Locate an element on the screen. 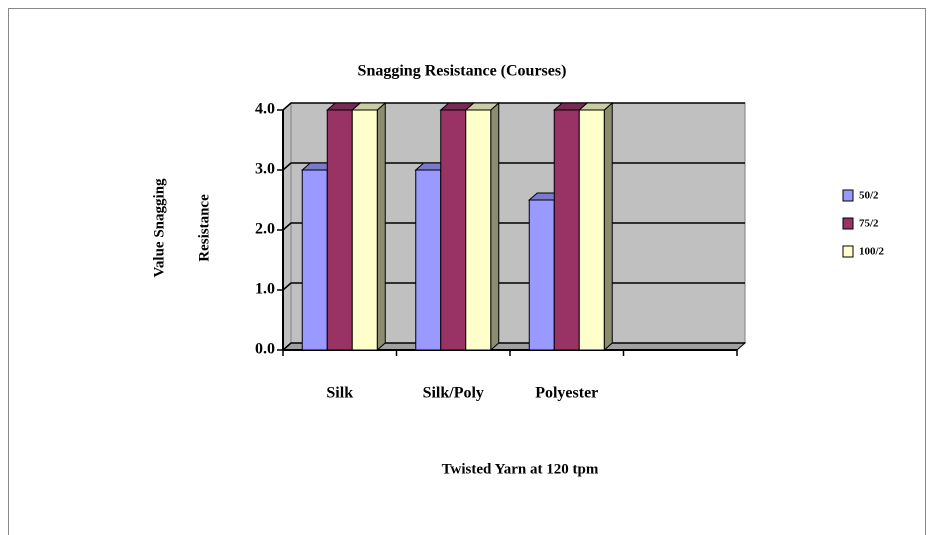 The height and width of the screenshot is (535, 934). y-tick-label: 4.0 is located at coordinates (265, 109).